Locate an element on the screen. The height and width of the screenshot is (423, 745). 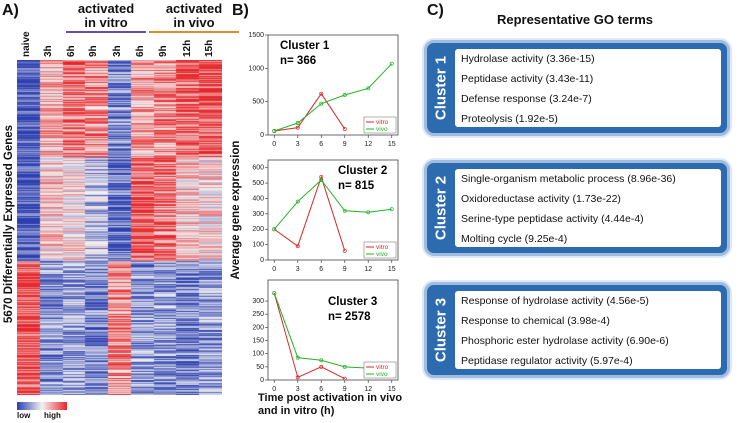
heatmap-ylabel: 5670 Differentially Expressed Genes is located at coordinates (9, 224).